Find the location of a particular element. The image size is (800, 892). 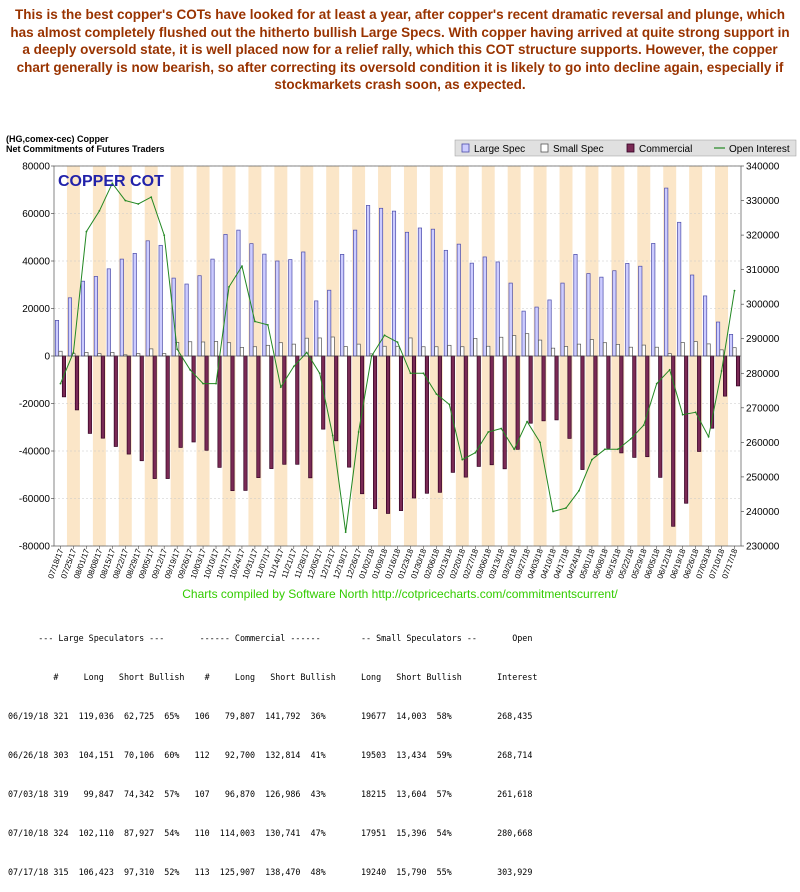

chart-header-line1: (HG,comex-cec) Copper is located at coordinates (57, 139).